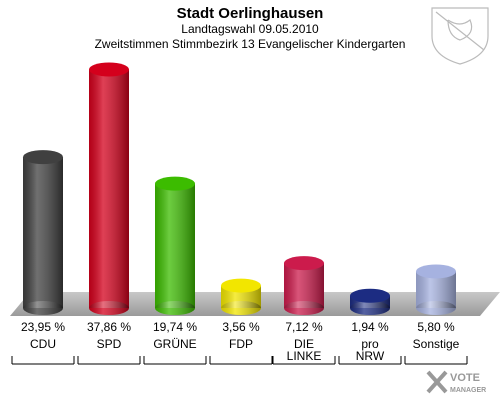 This screenshot has height=400, width=500. Describe the element at coordinates (43, 327) in the screenshot. I see `value-label: 23,95 %` at that location.